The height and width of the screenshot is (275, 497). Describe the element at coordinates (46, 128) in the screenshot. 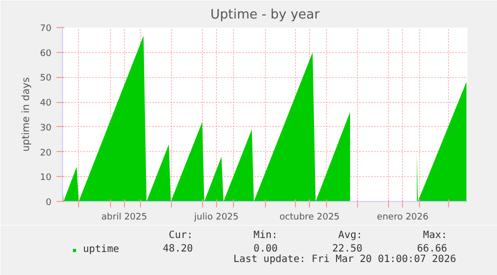

I see `y-tick-label: 30` at that location.